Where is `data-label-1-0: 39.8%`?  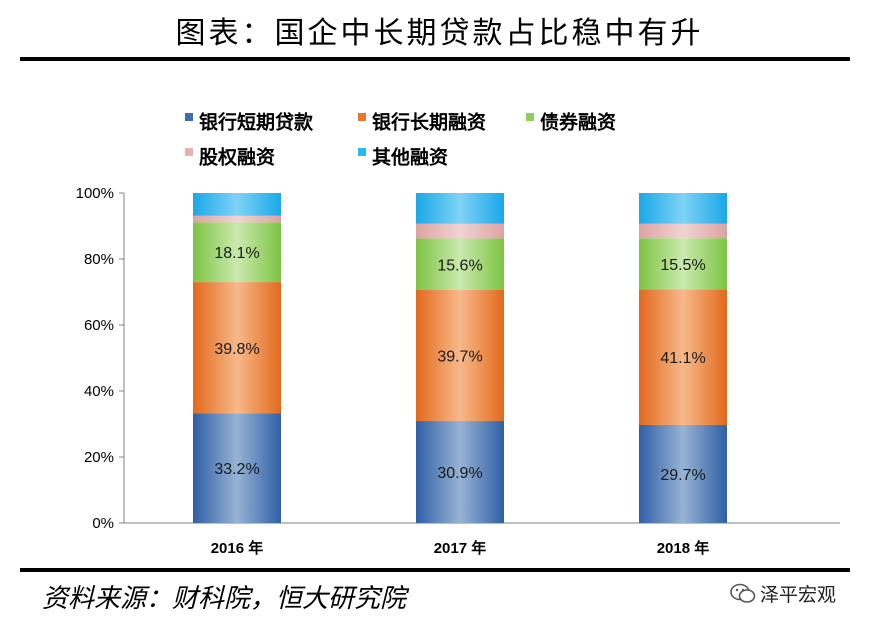 data-label-1-0: 39.8% is located at coordinates (236, 349).